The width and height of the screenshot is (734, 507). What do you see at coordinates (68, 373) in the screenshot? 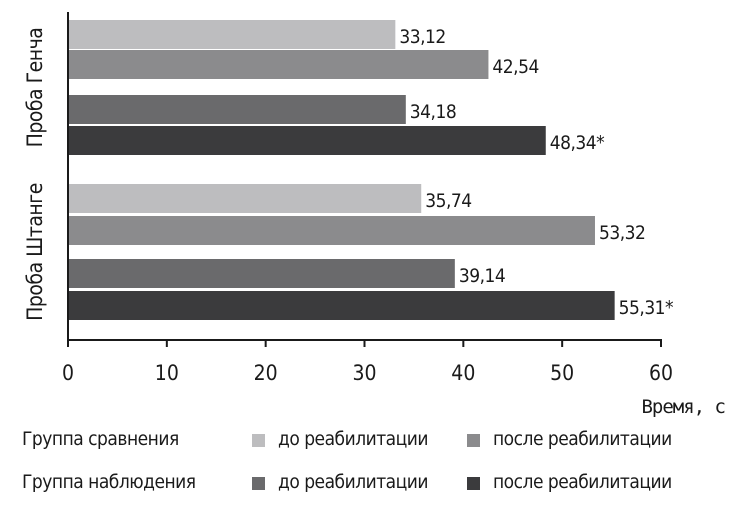
I see `x-tick-label: 0` at bounding box center [68, 373].